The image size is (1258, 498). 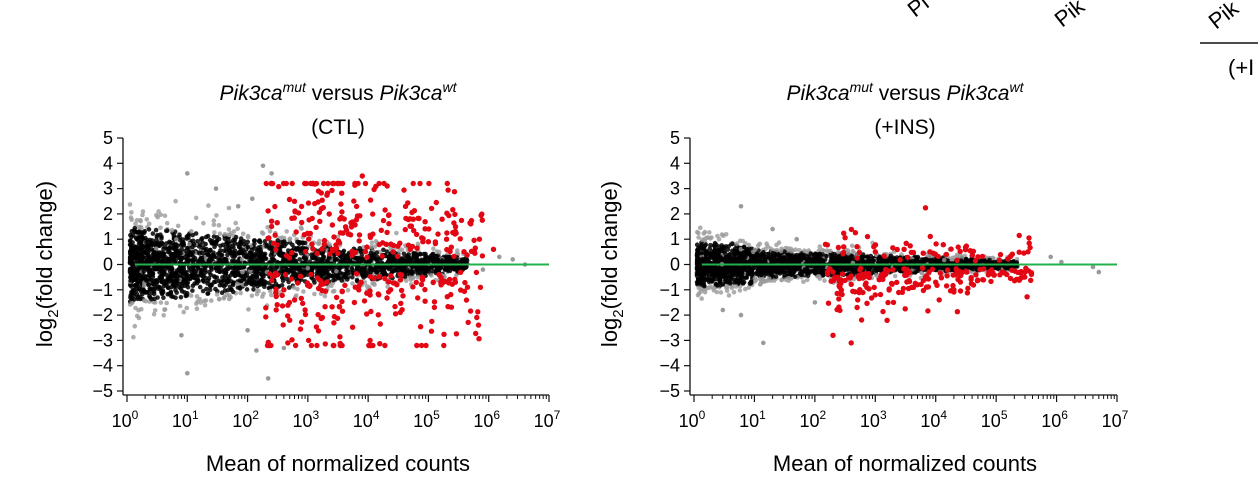 I want to click on outlier-point, so click(x=252, y=198).